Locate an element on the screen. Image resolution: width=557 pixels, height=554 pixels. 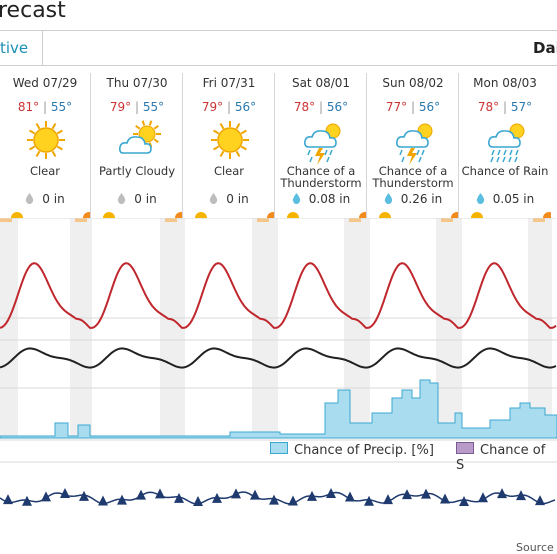
day-precip: 0.26 in is located at coordinates (413, 199).